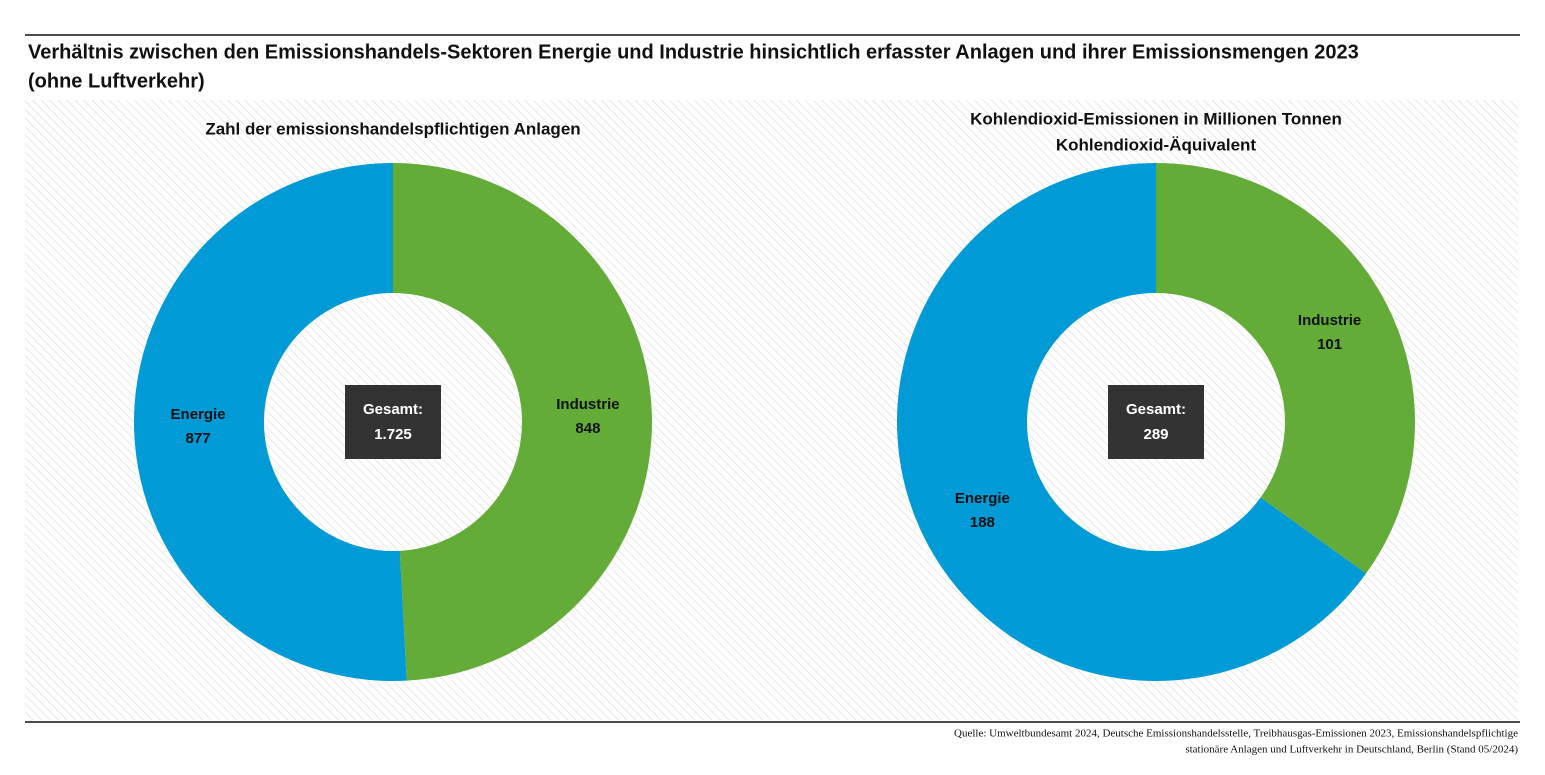 The image size is (1545, 775). Describe the element at coordinates (1329, 344) in the screenshot. I see `value-label: 101` at that location.